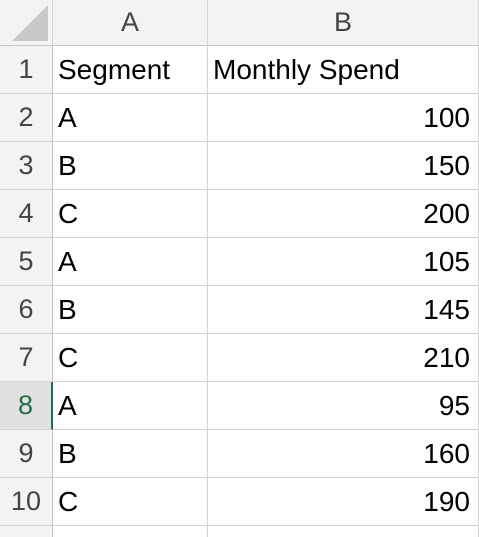 This screenshot has height=537, width=479. I want to click on row-header-4: 4, so click(26, 214).